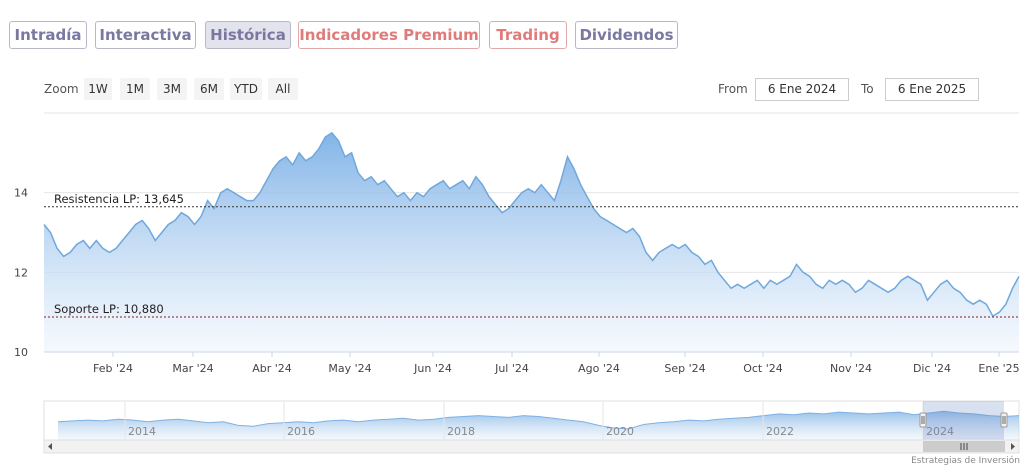  I want to click on y-tick-label: 12, so click(21, 272).